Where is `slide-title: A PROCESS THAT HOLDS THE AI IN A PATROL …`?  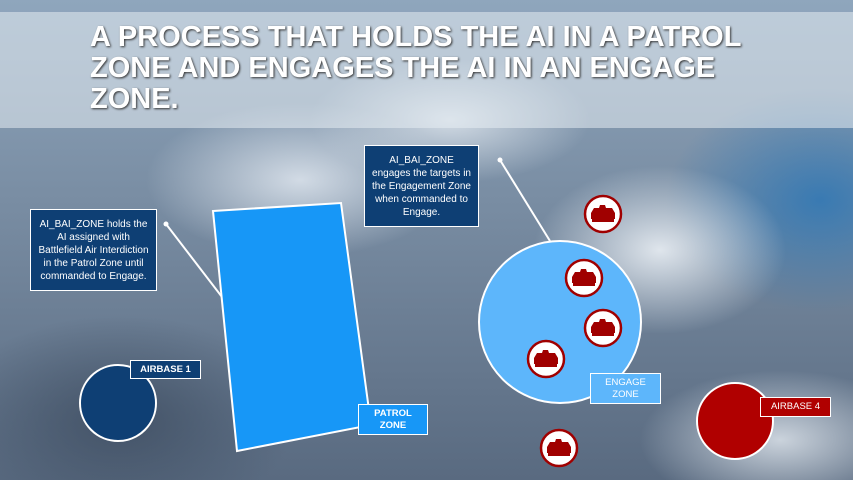 slide-title: A PROCESS THAT HOLDS THE AI IN A PATROL … is located at coordinates (415, 68).